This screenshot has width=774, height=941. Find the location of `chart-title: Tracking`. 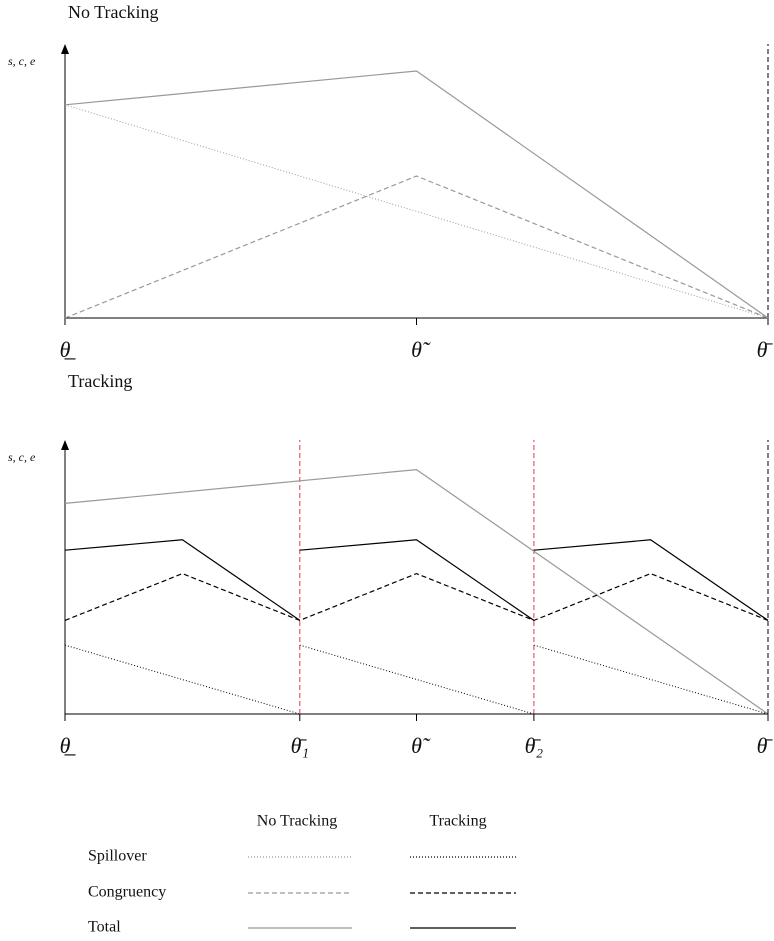

chart-title: Tracking is located at coordinates (100, 381).